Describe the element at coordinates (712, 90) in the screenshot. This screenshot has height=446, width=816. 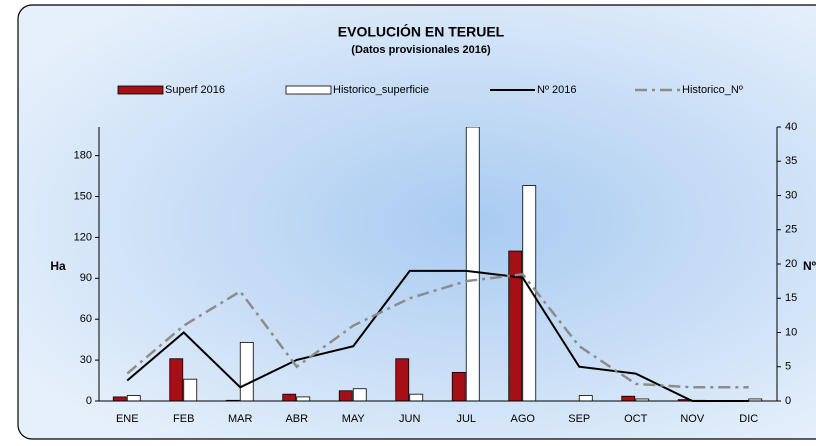
I see `legend-label: Historico_Nº` at that location.